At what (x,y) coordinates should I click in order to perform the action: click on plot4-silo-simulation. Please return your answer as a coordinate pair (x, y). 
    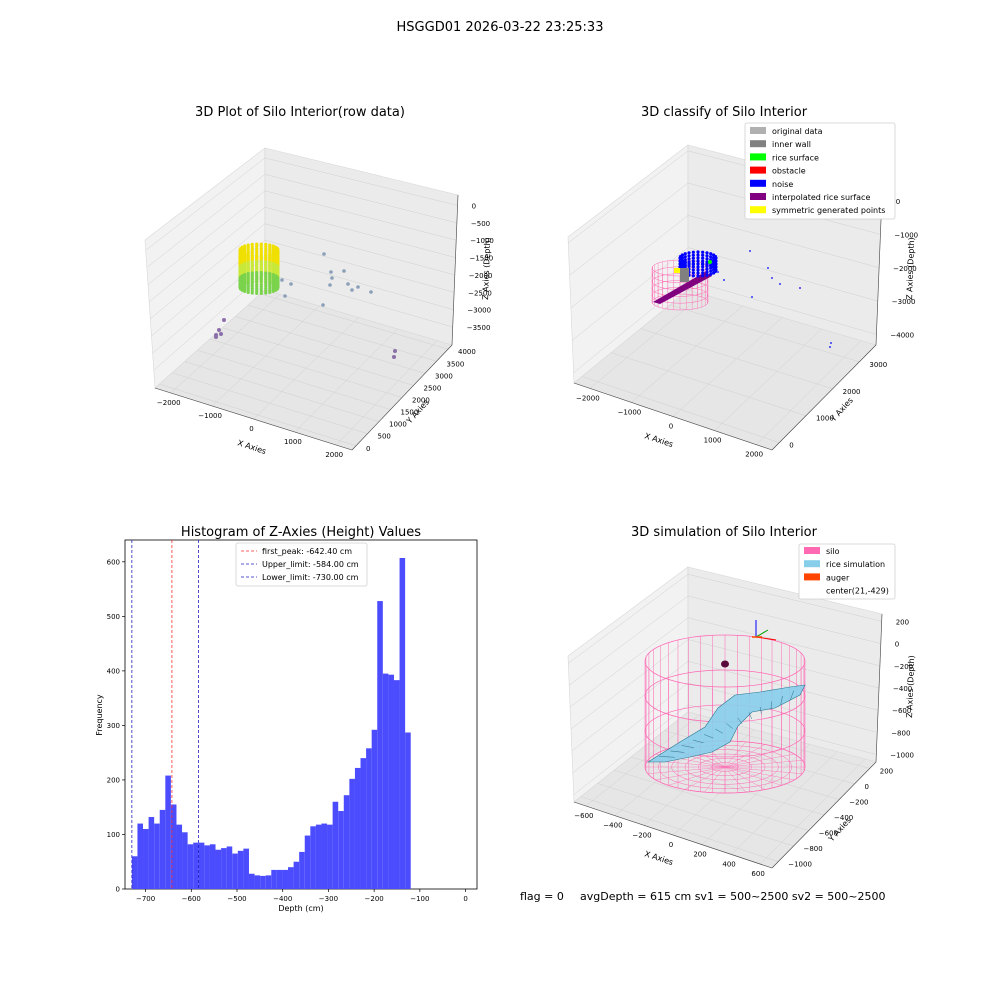
    Looking at the image, I should click on (725, 707).